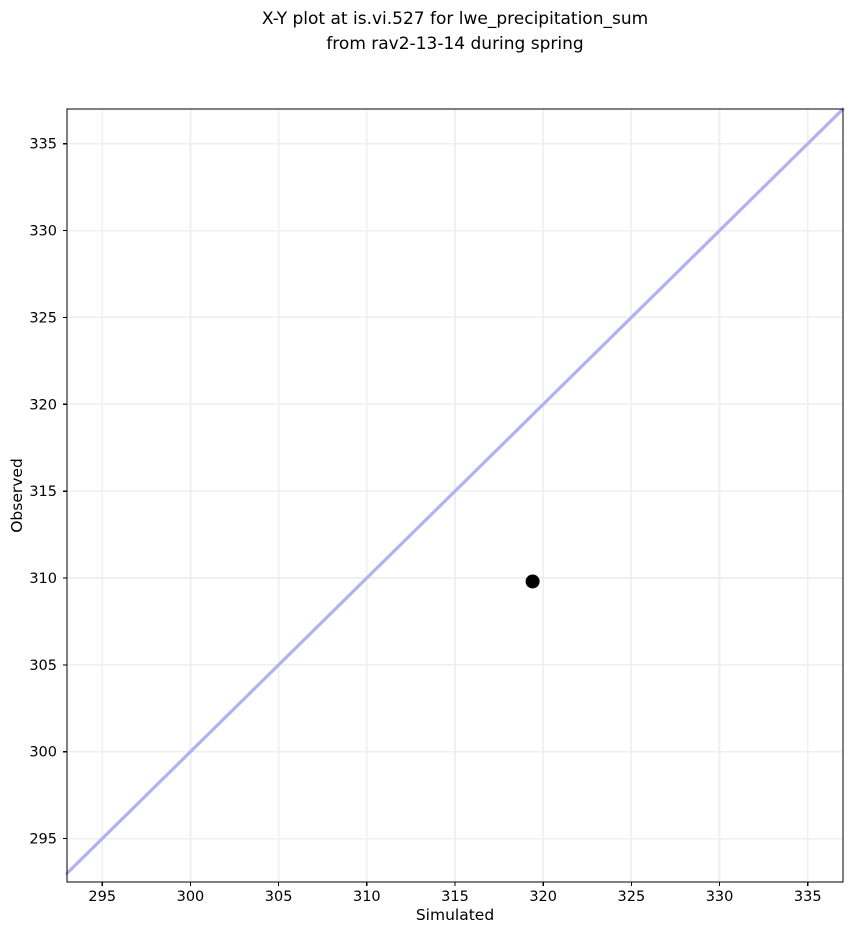 The height and width of the screenshot is (934, 851). I want to click on x-tick-label: 325, so click(632, 897).